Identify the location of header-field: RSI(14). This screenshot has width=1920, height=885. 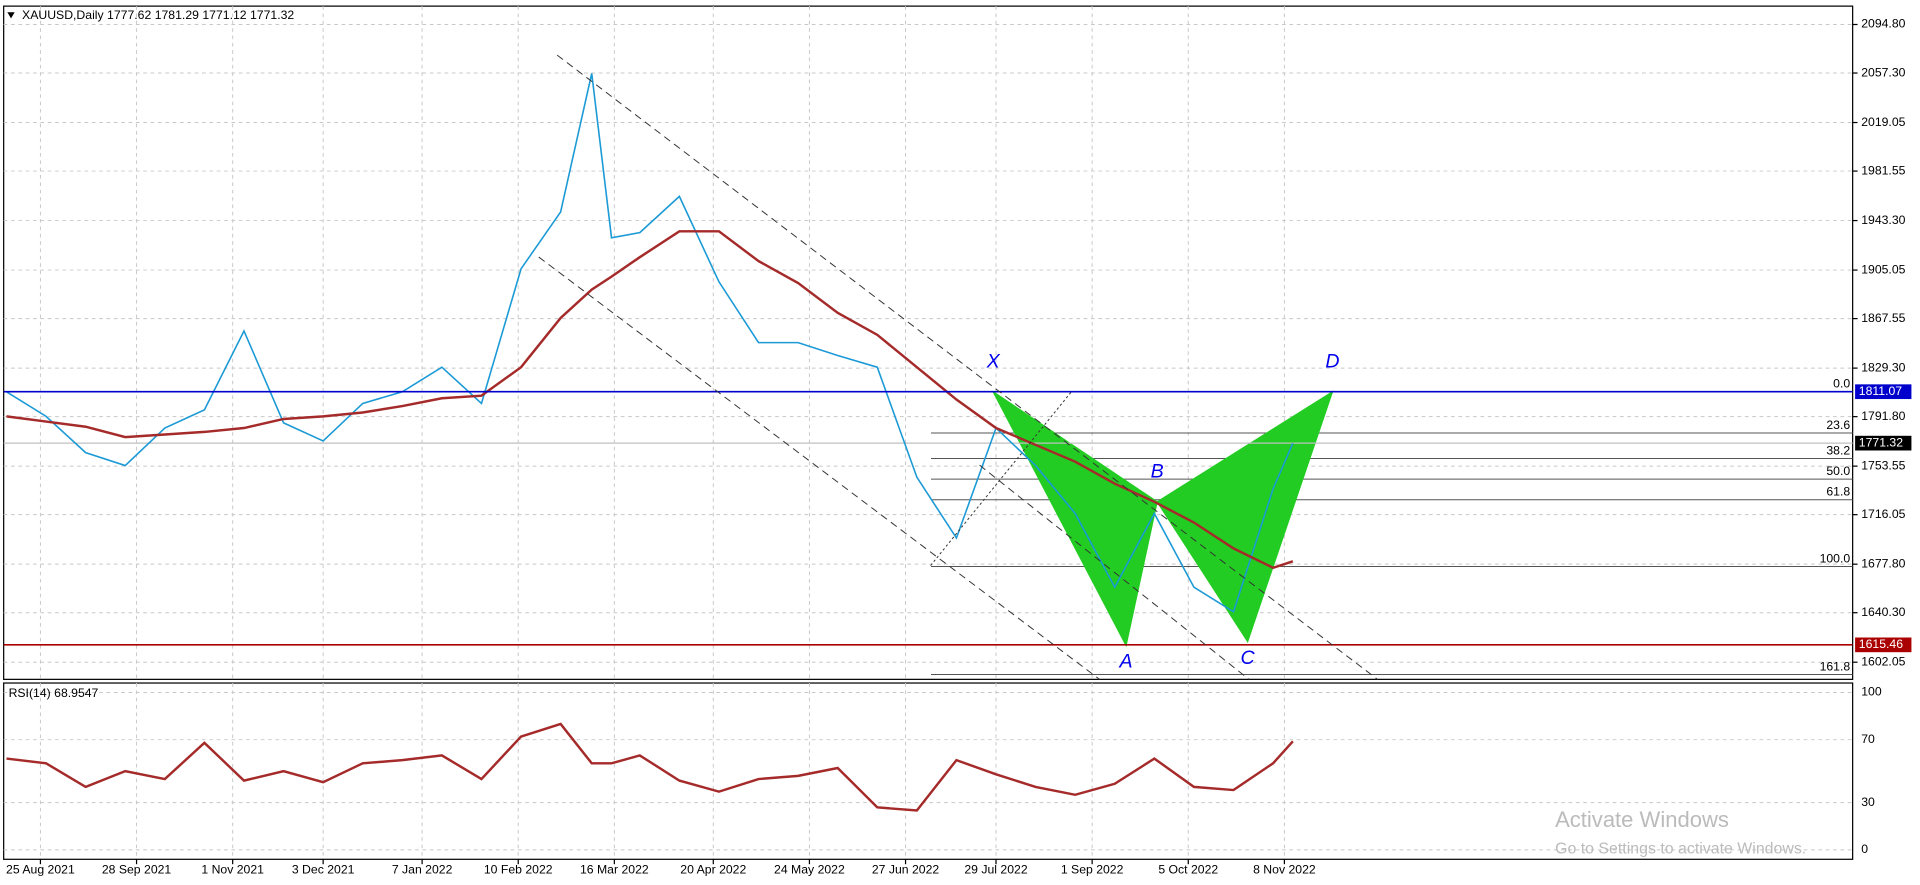
(30, 693).